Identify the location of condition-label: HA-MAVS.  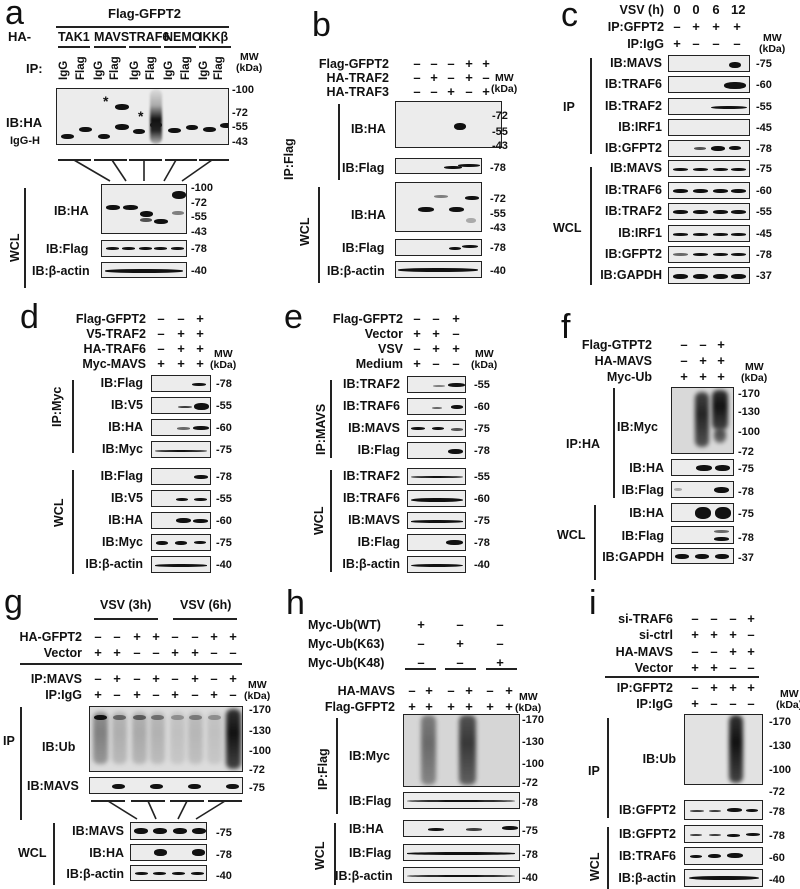
(366, 691).